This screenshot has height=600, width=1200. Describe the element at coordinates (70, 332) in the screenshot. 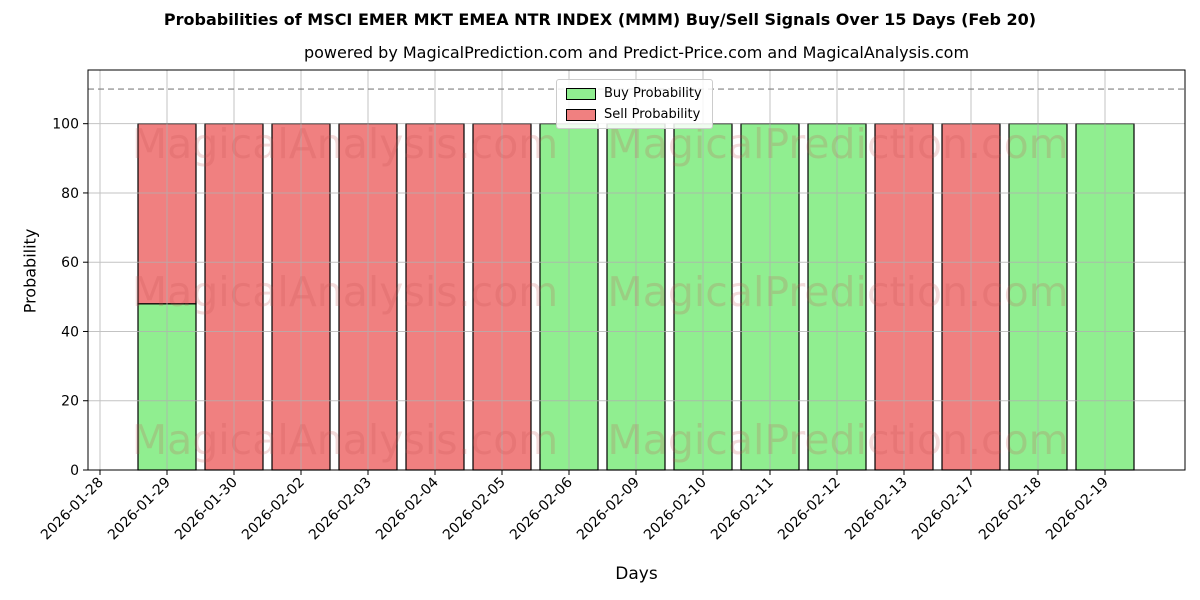

I see `y-tick-label: 40` at that location.